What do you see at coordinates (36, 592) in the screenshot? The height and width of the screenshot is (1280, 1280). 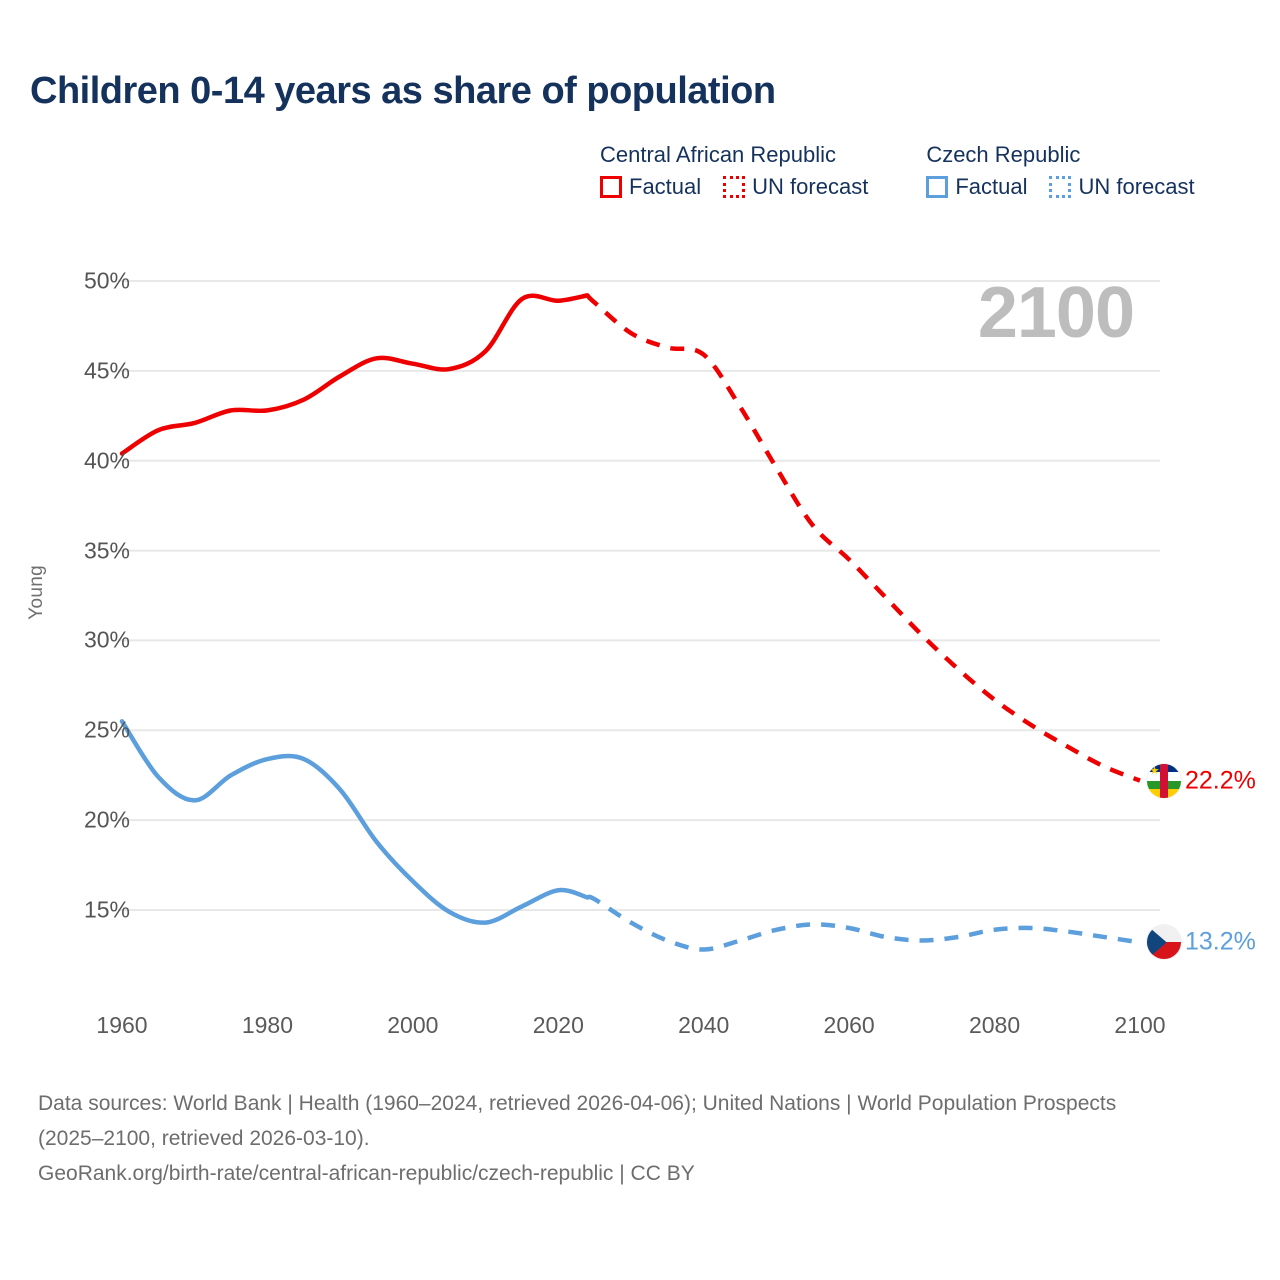 I see `y-axis-label: Young` at bounding box center [36, 592].